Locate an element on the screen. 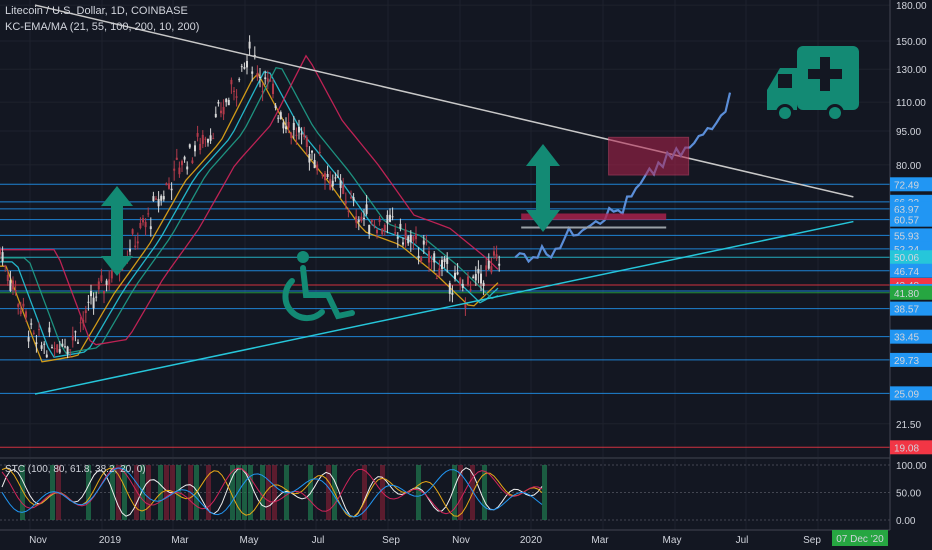  symbol-title: Litecoin / U.S. Dollar, 1D, COINBASE is located at coordinates (96, 11).